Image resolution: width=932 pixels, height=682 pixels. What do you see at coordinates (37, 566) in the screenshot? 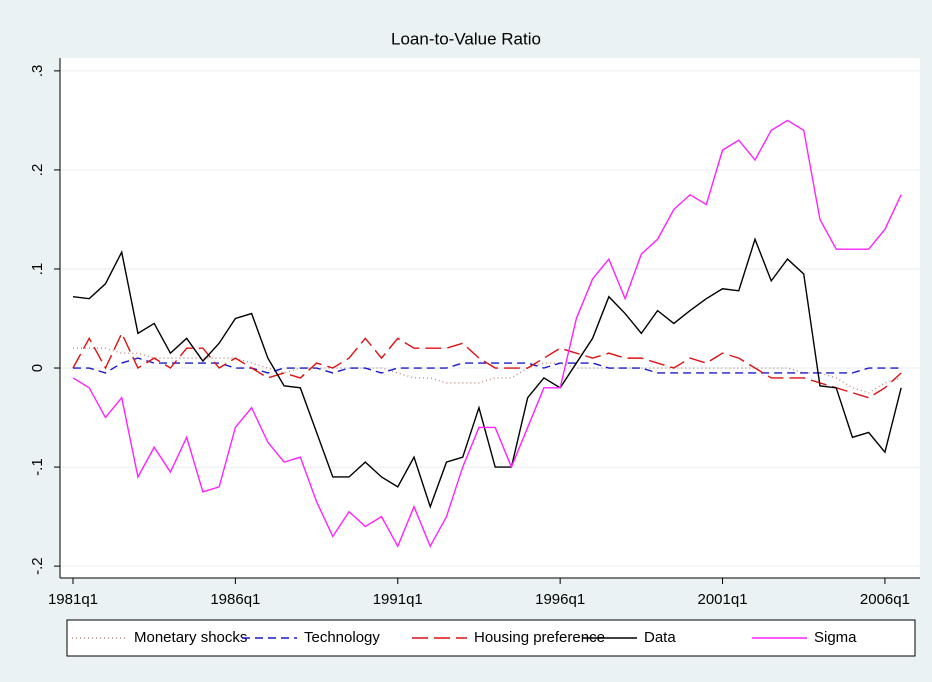
I see `y-tick-label: -.2` at bounding box center [37, 566].